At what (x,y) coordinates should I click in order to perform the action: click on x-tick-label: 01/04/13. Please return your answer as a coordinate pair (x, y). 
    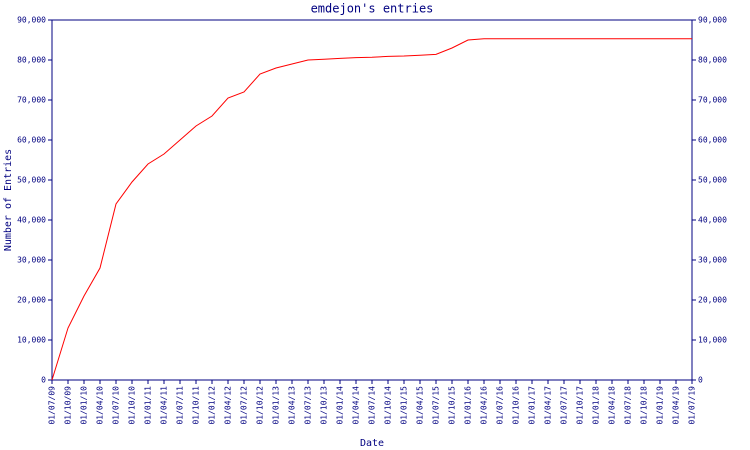
    Looking at the image, I should click on (292, 405).